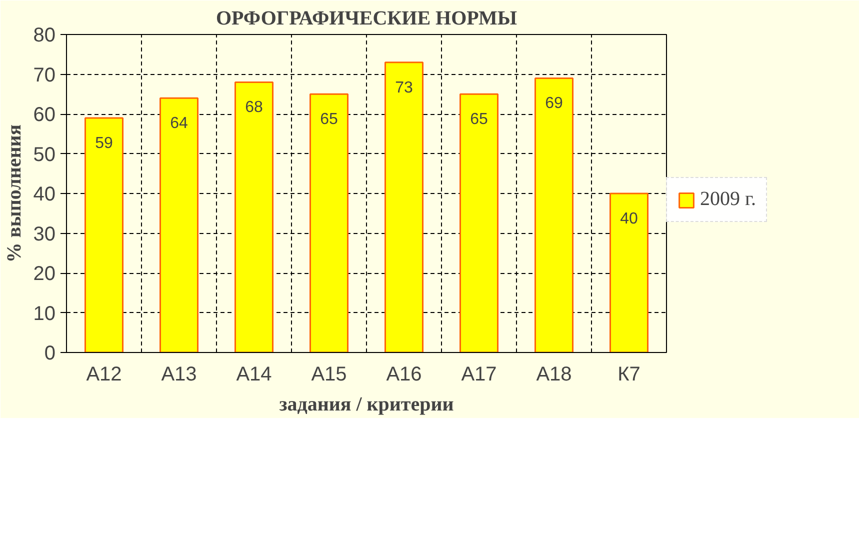  What do you see at coordinates (367, 19) in the screenshot?
I see `chart-title: ОРФОГРАФИЧЕСКИЕ НОРМЫ` at bounding box center [367, 19].